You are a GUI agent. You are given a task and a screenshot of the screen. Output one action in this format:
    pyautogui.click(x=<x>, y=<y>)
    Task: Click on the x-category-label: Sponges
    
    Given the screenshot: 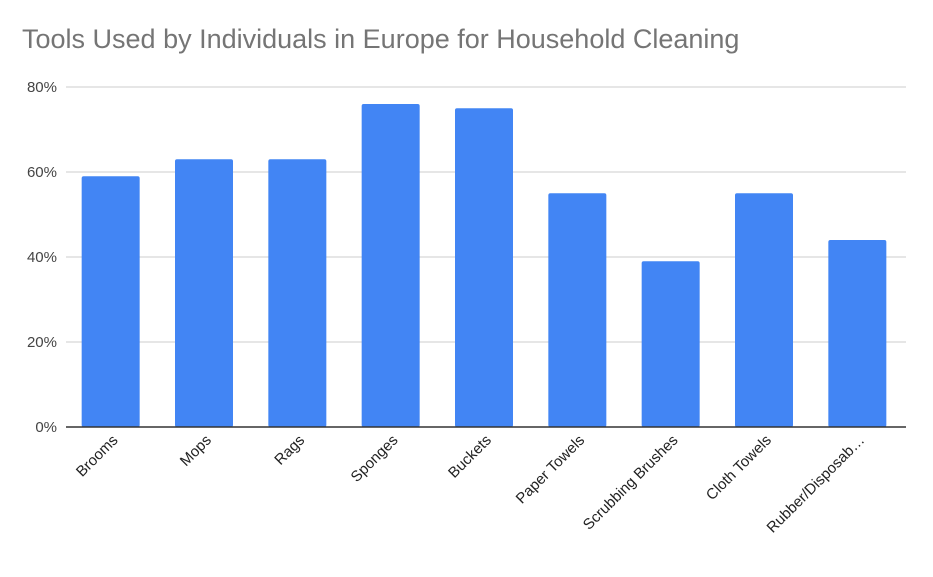 What is the action you would take?
    pyautogui.click(x=375, y=459)
    